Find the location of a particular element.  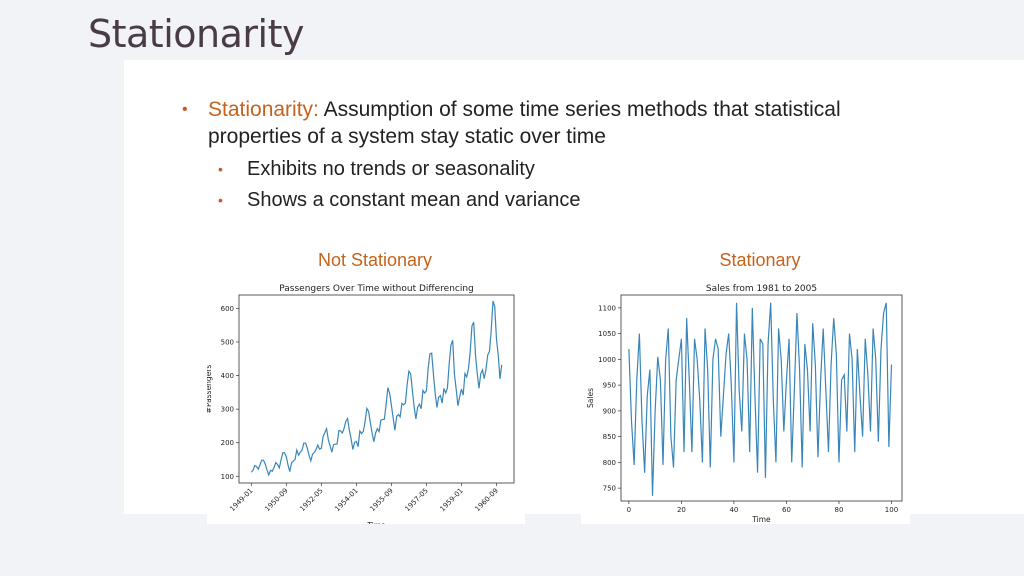

x-tick-label: 1949-01 is located at coordinates (241, 500).